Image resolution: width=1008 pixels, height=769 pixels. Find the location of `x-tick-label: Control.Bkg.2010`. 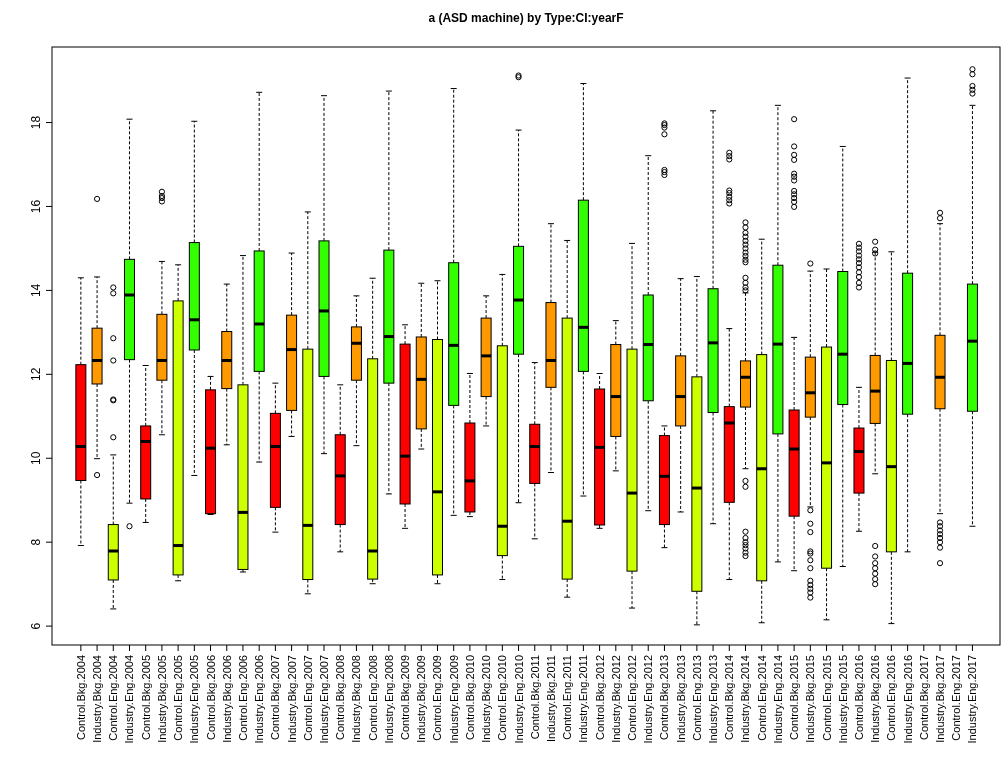

x-tick-label: Control.Bkg.2010 is located at coordinates (469, 697).